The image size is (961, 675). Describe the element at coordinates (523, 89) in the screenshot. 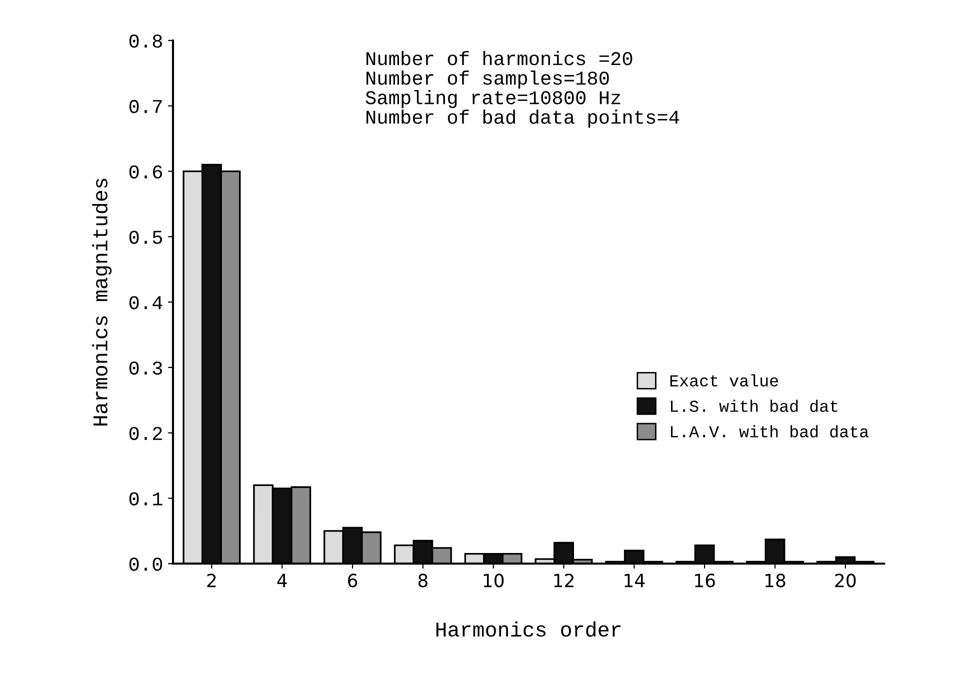

I see `annotation: Number of harmonics =20 Number of samples=180 Sampling rate=10800 Hz Number of bad data points=4` at that location.